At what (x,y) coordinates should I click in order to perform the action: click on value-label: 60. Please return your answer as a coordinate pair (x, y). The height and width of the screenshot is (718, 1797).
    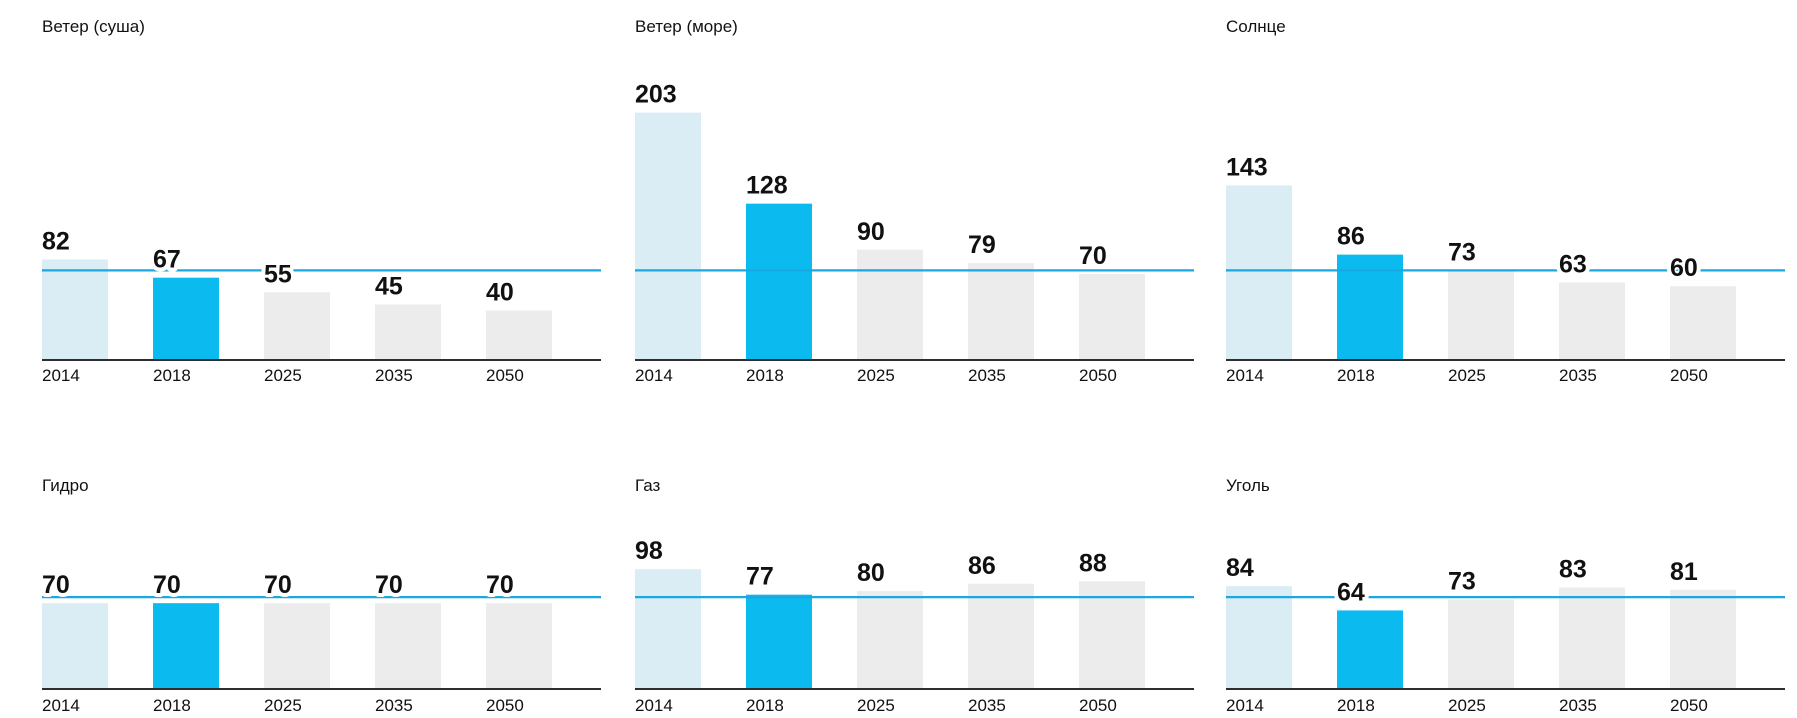
    Looking at the image, I should click on (1684, 268).